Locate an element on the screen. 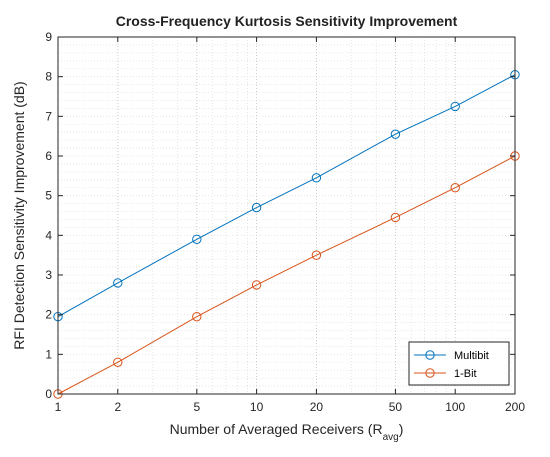  legend-items: Multibit 1-Bit is located at coordinates (451, 365).